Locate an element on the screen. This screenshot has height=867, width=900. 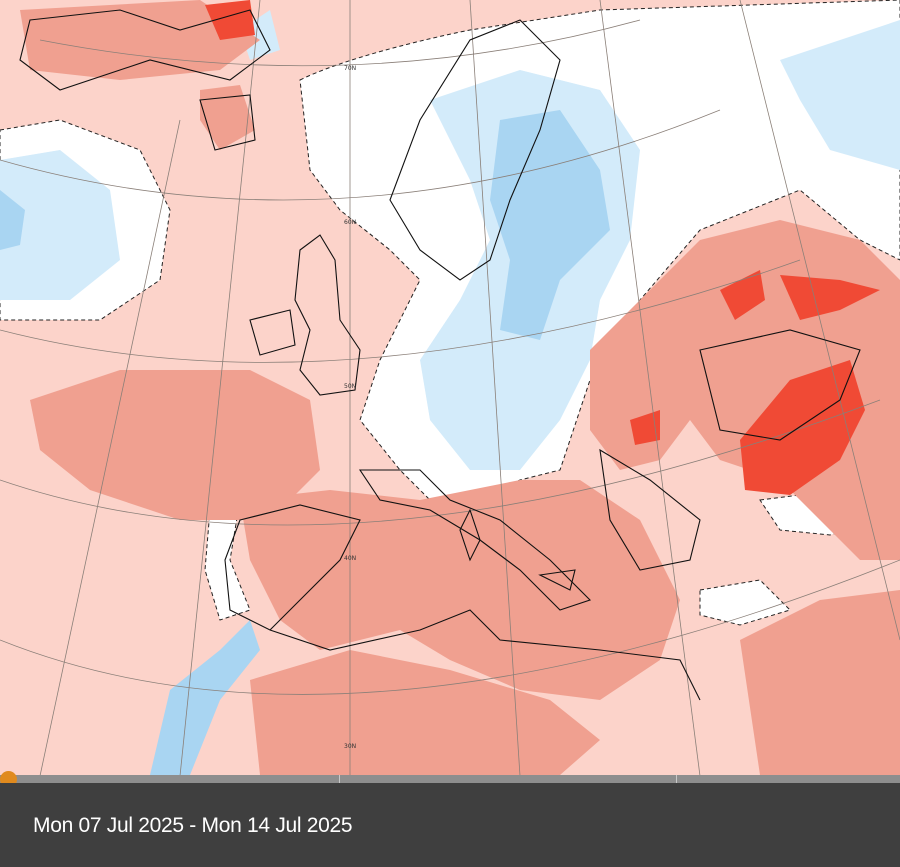
latitude-labels: 70N 60N 50N 40N 30N is located at coordinates (350, 407).